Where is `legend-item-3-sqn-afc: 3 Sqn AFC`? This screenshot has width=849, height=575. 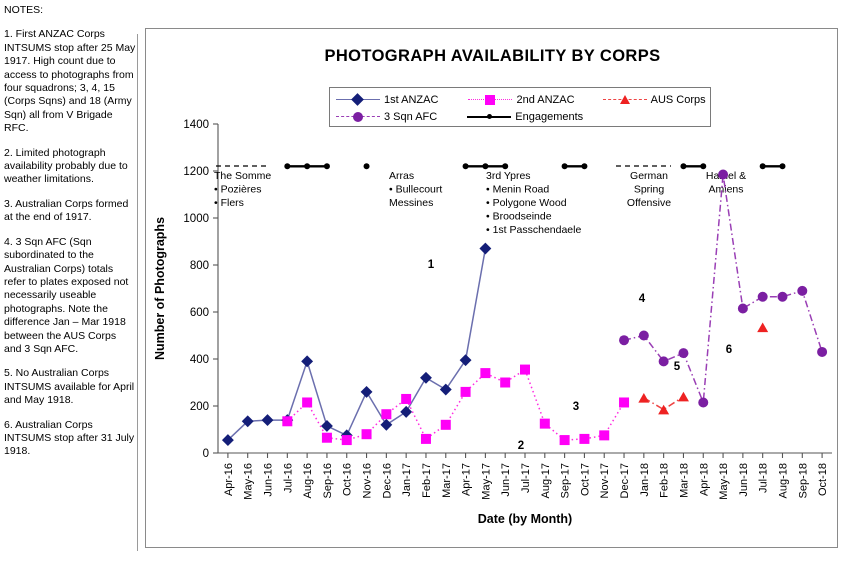
legend-item-3-sqn-afc: 3 Sqn AFC is located at coordinates (386, 117).